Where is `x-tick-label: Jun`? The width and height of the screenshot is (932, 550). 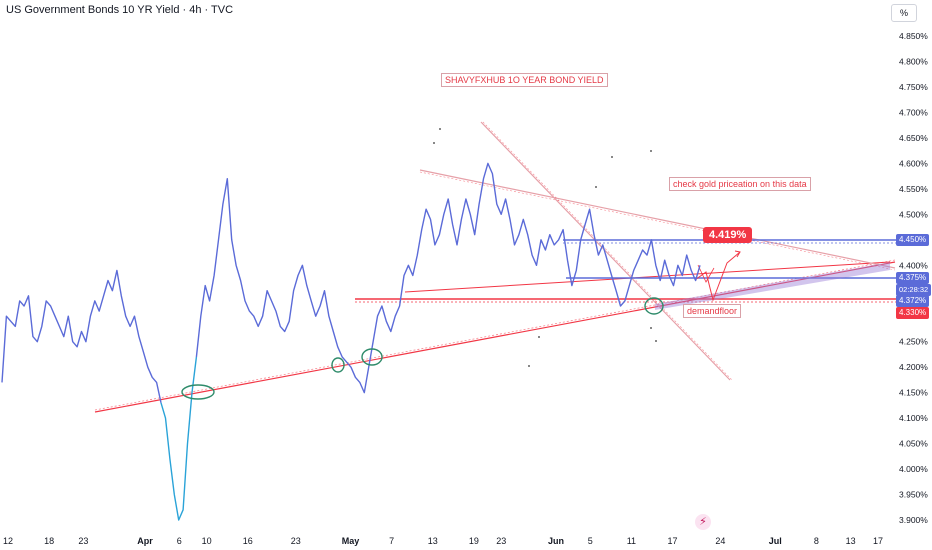
x-tick-label: Jun is located at coordinates (556, 541).